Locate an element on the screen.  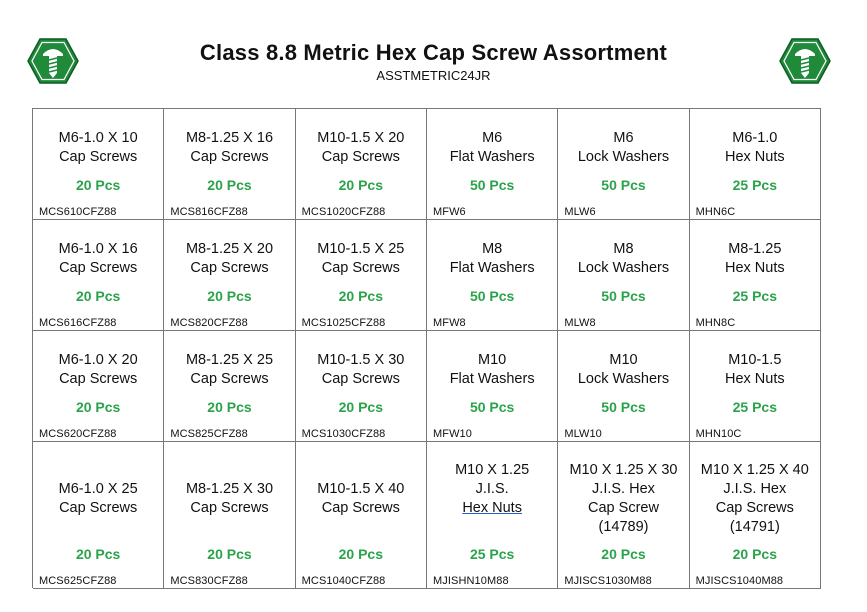
part-number: MCS610CFZ88 is located at coordinates (78, 212).